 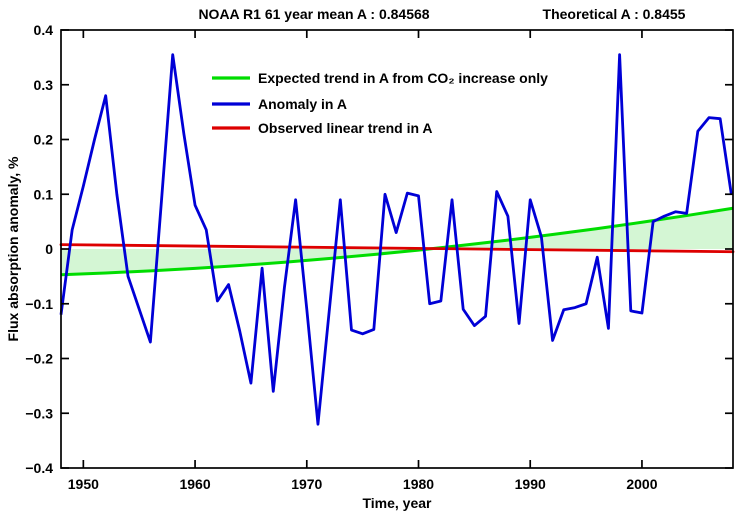 I want to click on y-tick-label: −0.2, so click(x=39, y=359).